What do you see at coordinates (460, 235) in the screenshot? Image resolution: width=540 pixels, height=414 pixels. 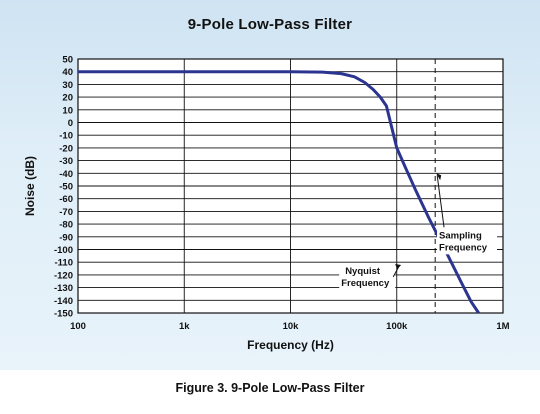 I see `annotation-line: Sampling` at bounding box center [460, 235].